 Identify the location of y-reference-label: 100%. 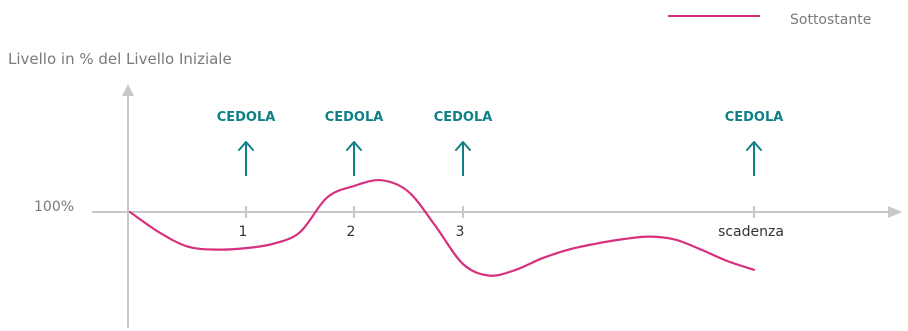
(54, 207).